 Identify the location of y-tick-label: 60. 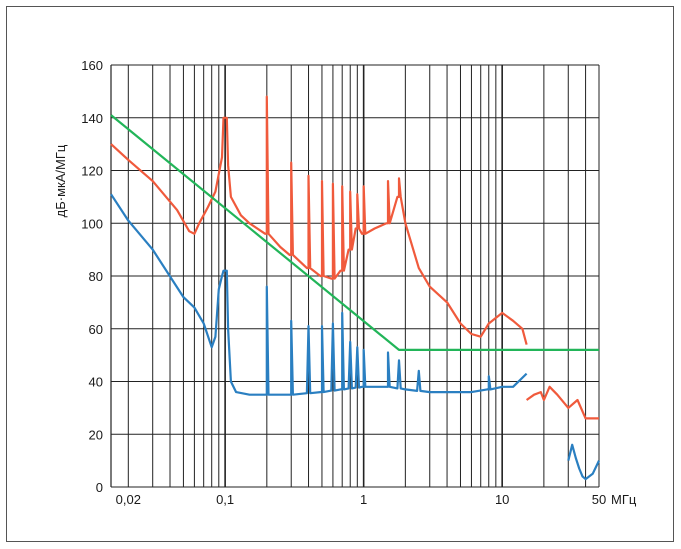
(96, 329).